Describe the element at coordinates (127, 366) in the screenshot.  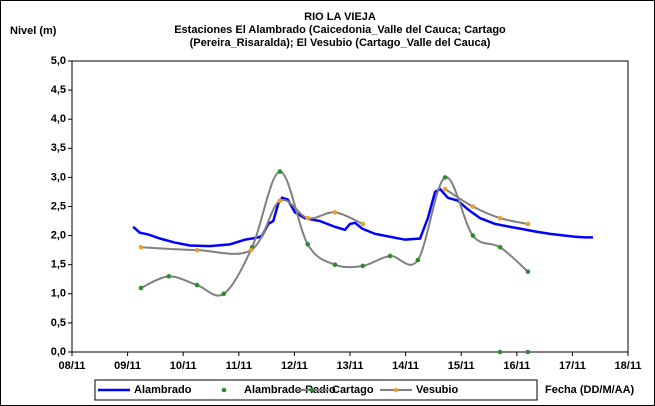
I see `x-tick-label: 09/11` at that location.